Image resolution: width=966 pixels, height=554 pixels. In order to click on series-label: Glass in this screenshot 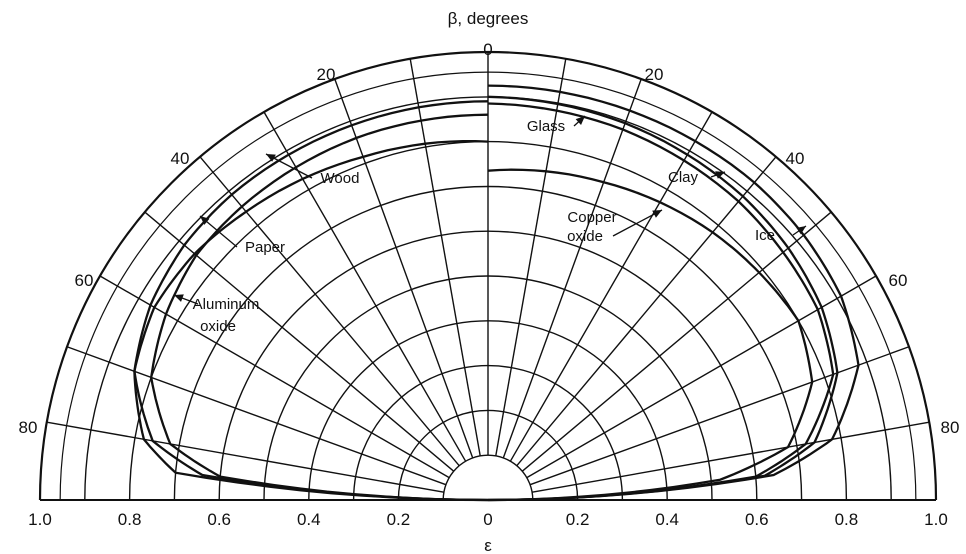, I will do `click(546, 126)`.